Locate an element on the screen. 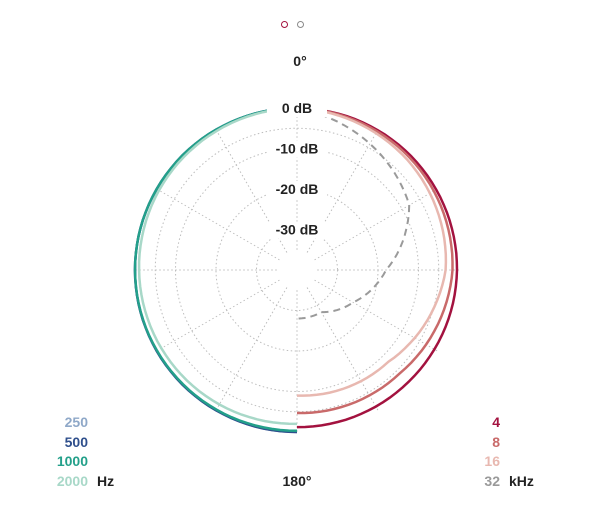  legend-value-16: 16 is located at coordinates (492, 461).